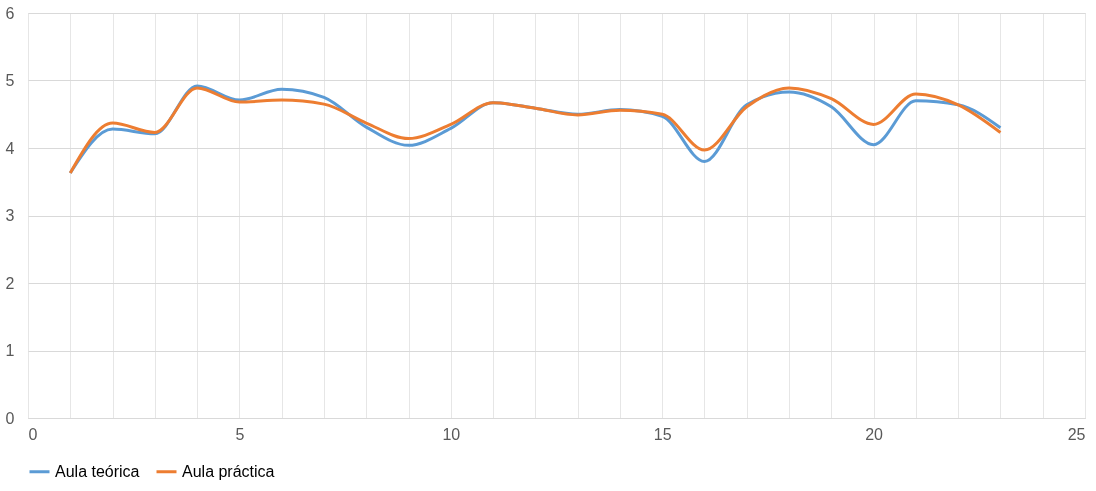 This screenshot has height=491, width=1096. I want to click on y-tick-label: 0, so click(10, 418).